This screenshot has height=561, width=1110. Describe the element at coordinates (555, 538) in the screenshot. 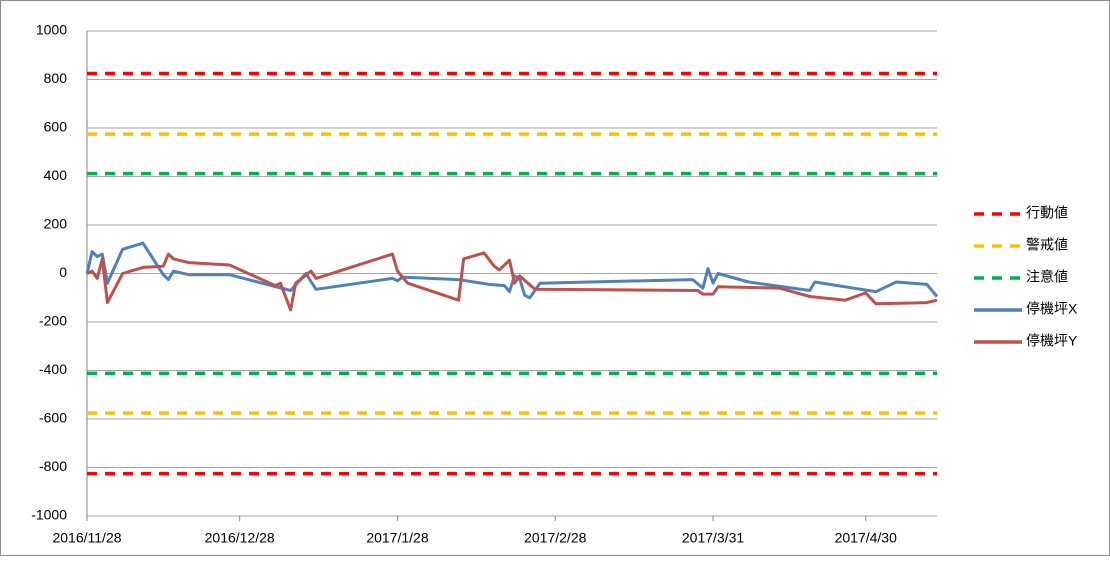

I see `x-tick-label: 2017/2/28` at that location.